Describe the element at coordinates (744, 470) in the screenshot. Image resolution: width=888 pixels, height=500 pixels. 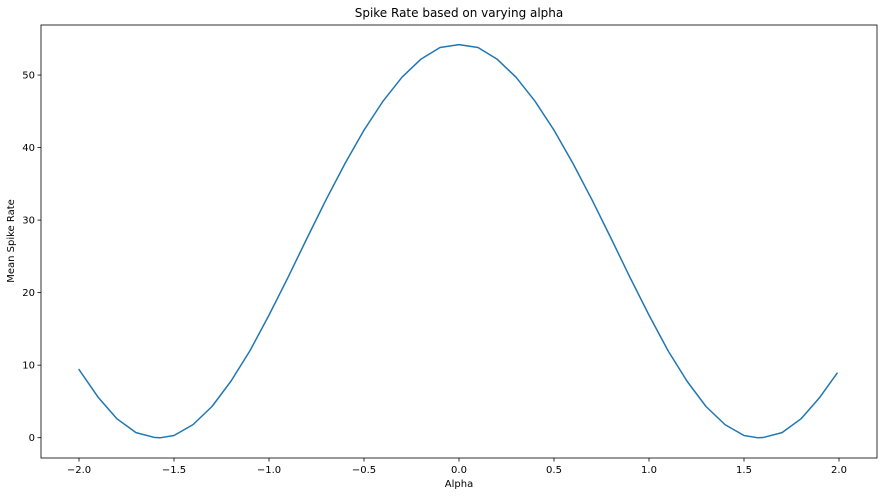
I see `x-tick-label: 1.5` at that location.